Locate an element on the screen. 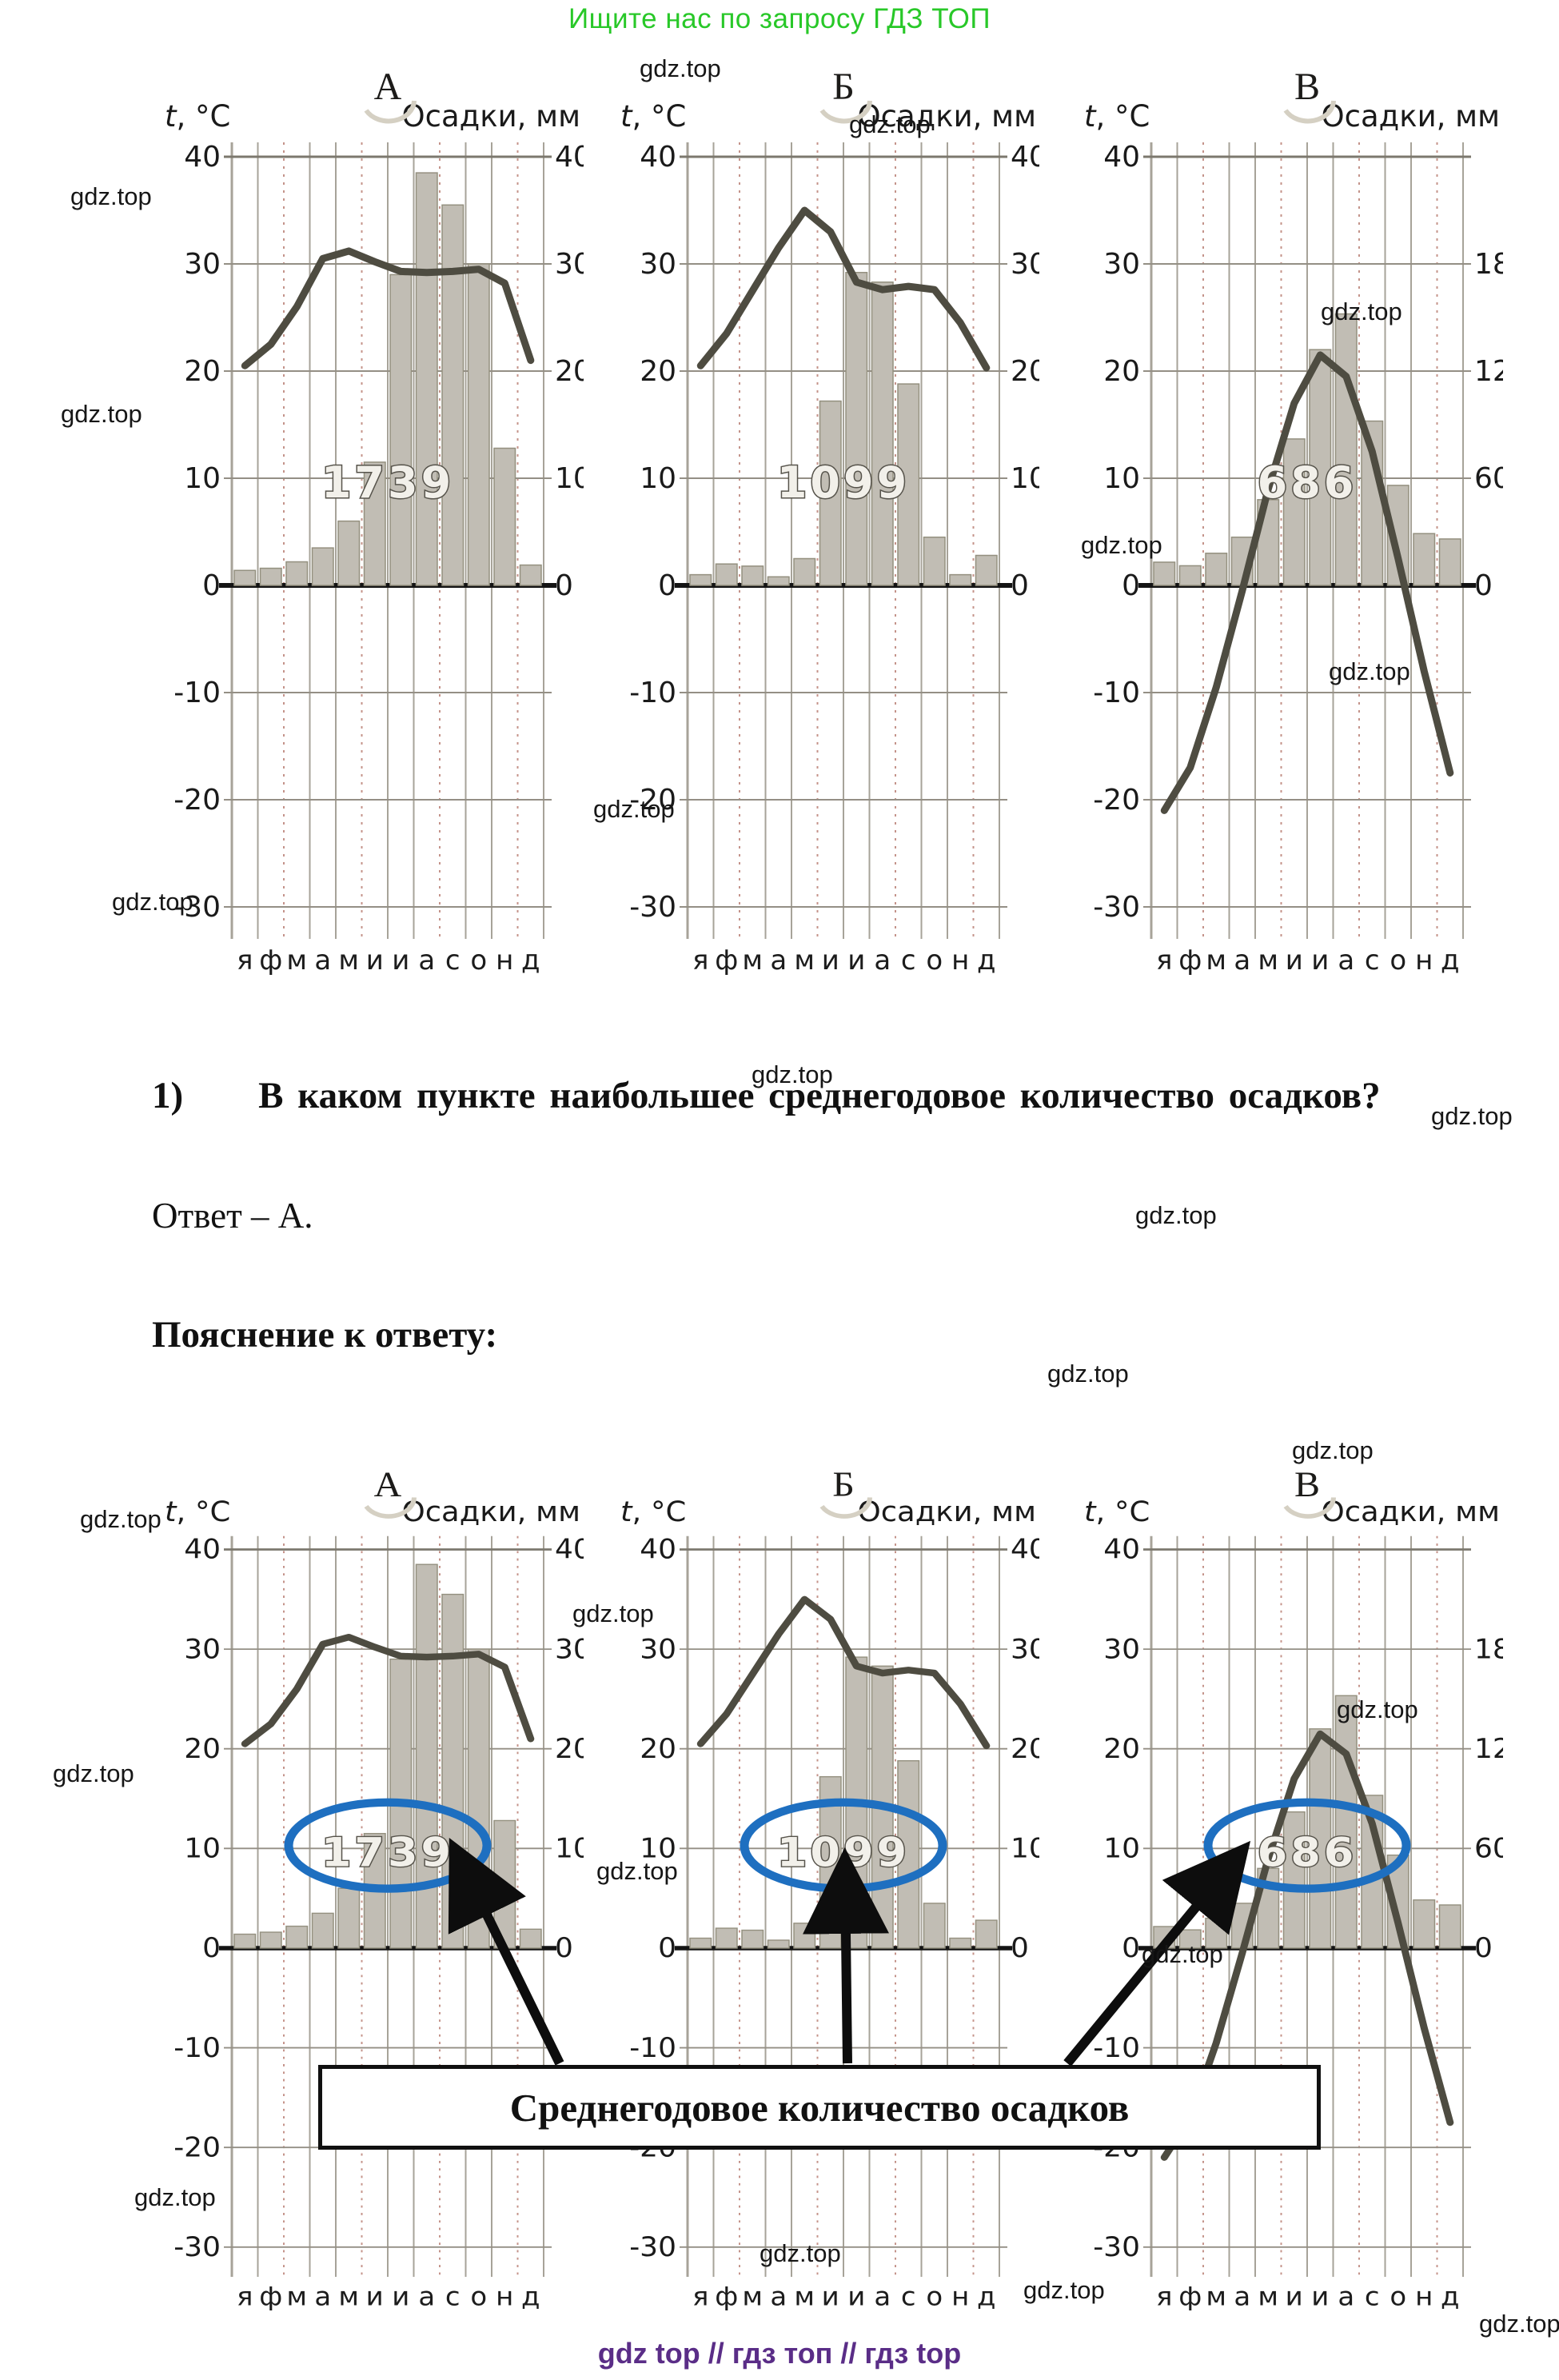  precip-tick-label: 180 is located at coordinates (1488, 264).